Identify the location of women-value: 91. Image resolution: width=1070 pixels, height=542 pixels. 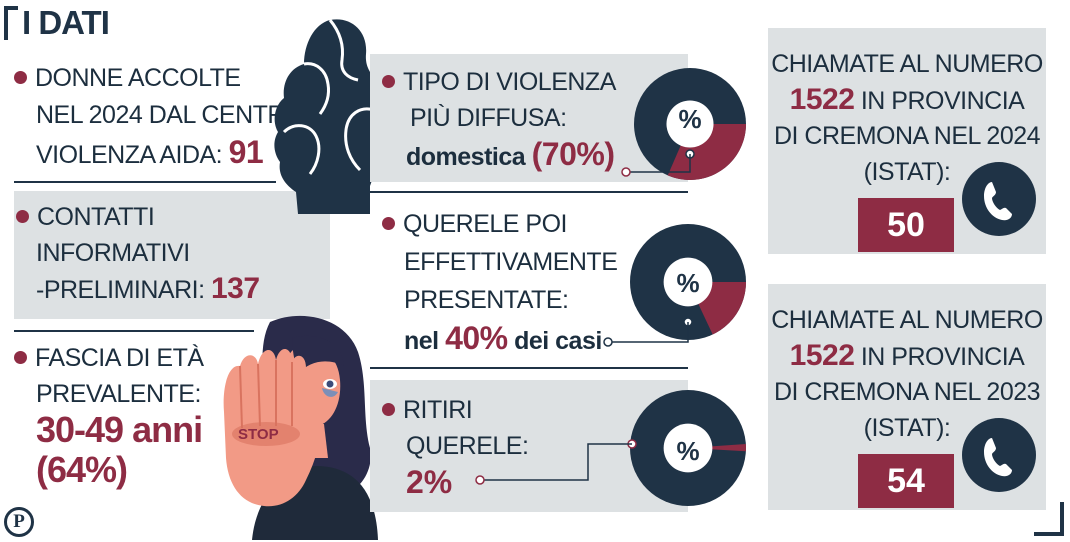
(246, 152).